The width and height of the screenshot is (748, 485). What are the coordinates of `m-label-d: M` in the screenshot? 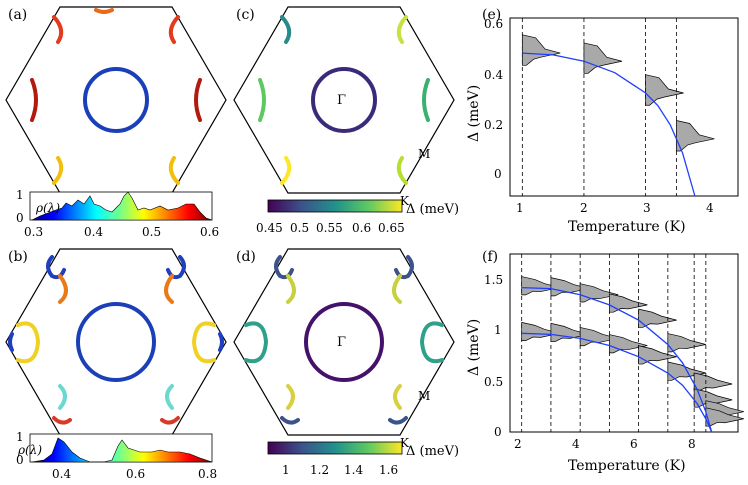 It's located at (424, 396).